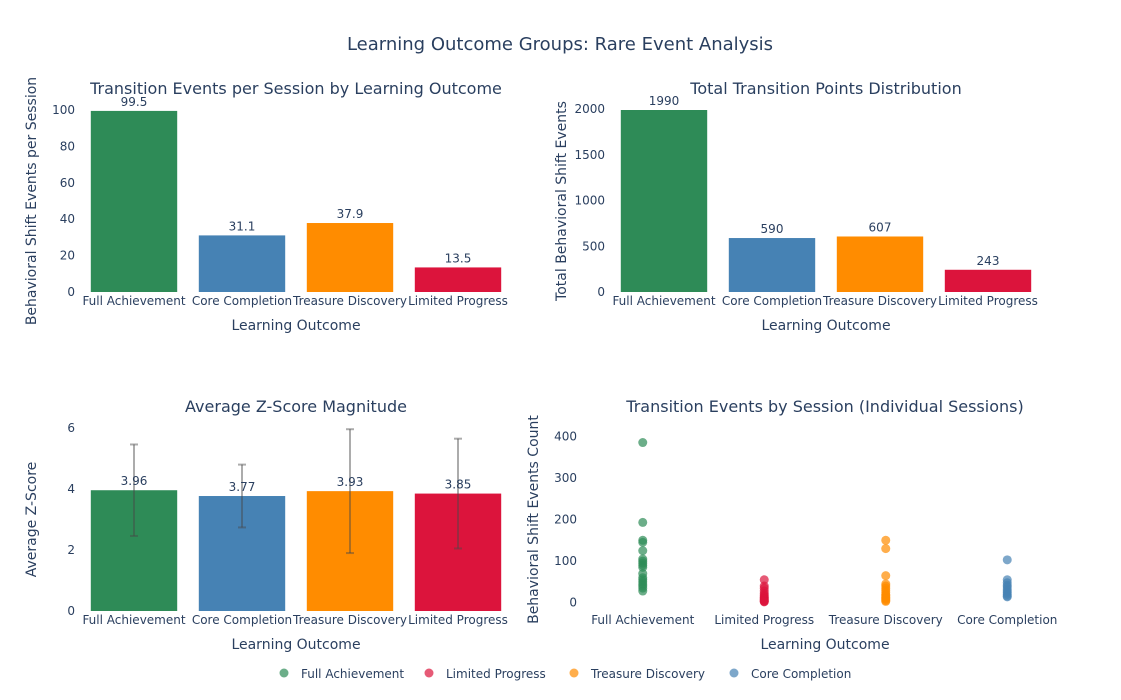  Describe the element at coordinates (534, 519) in the screenshot. I see `y-axis-title: Behavioral Shift Events Count` at that location.